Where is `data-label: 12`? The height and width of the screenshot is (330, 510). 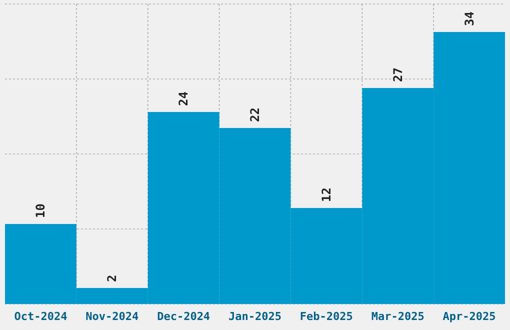
data-label: 12 is located at coordinates (326, 195).